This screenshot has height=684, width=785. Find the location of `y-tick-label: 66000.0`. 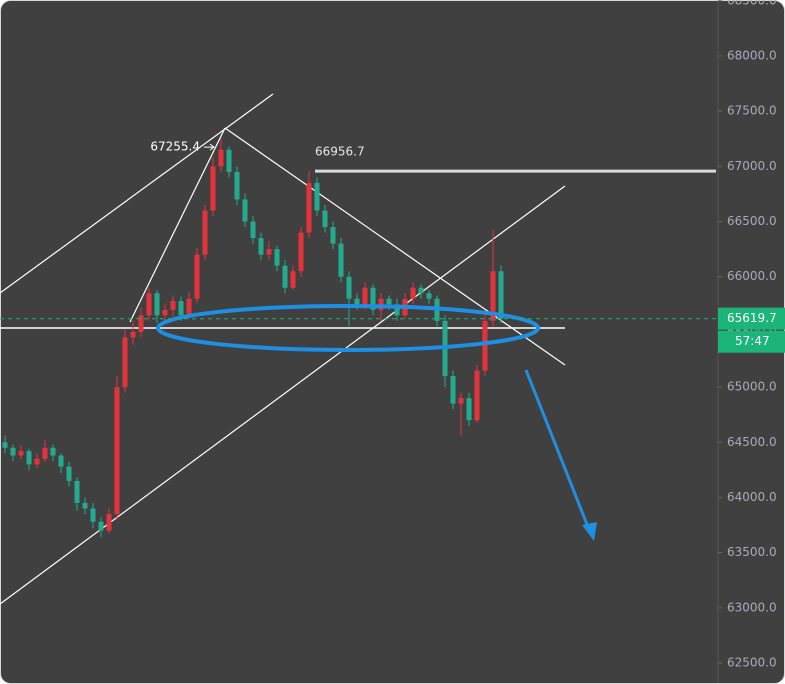

y-tick-label: 66000.0 is located at coordinates (752, 276).